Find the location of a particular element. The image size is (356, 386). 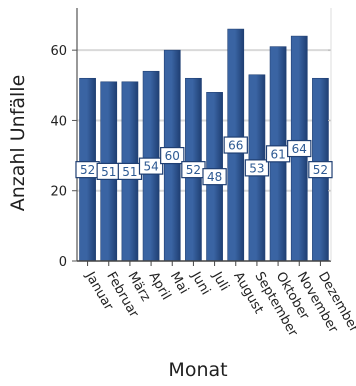

data-label-text: 61 is located at coordinates (277, 154).